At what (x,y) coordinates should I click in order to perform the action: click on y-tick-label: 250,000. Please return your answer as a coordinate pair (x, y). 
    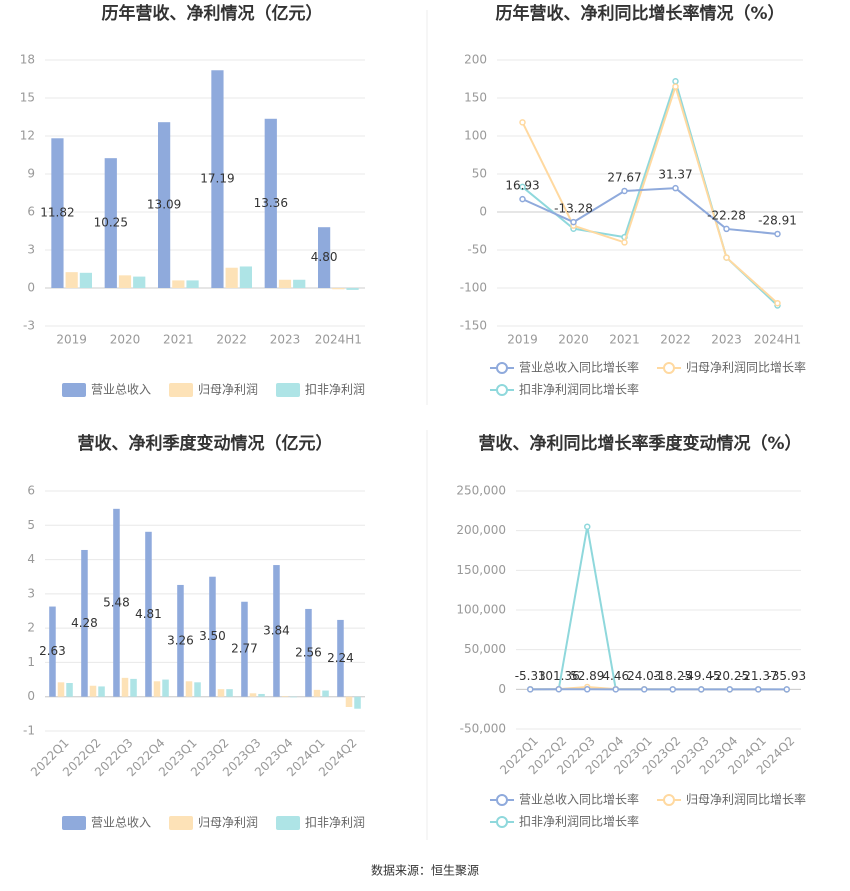
    Looking at the image, I should click on (481, 491).